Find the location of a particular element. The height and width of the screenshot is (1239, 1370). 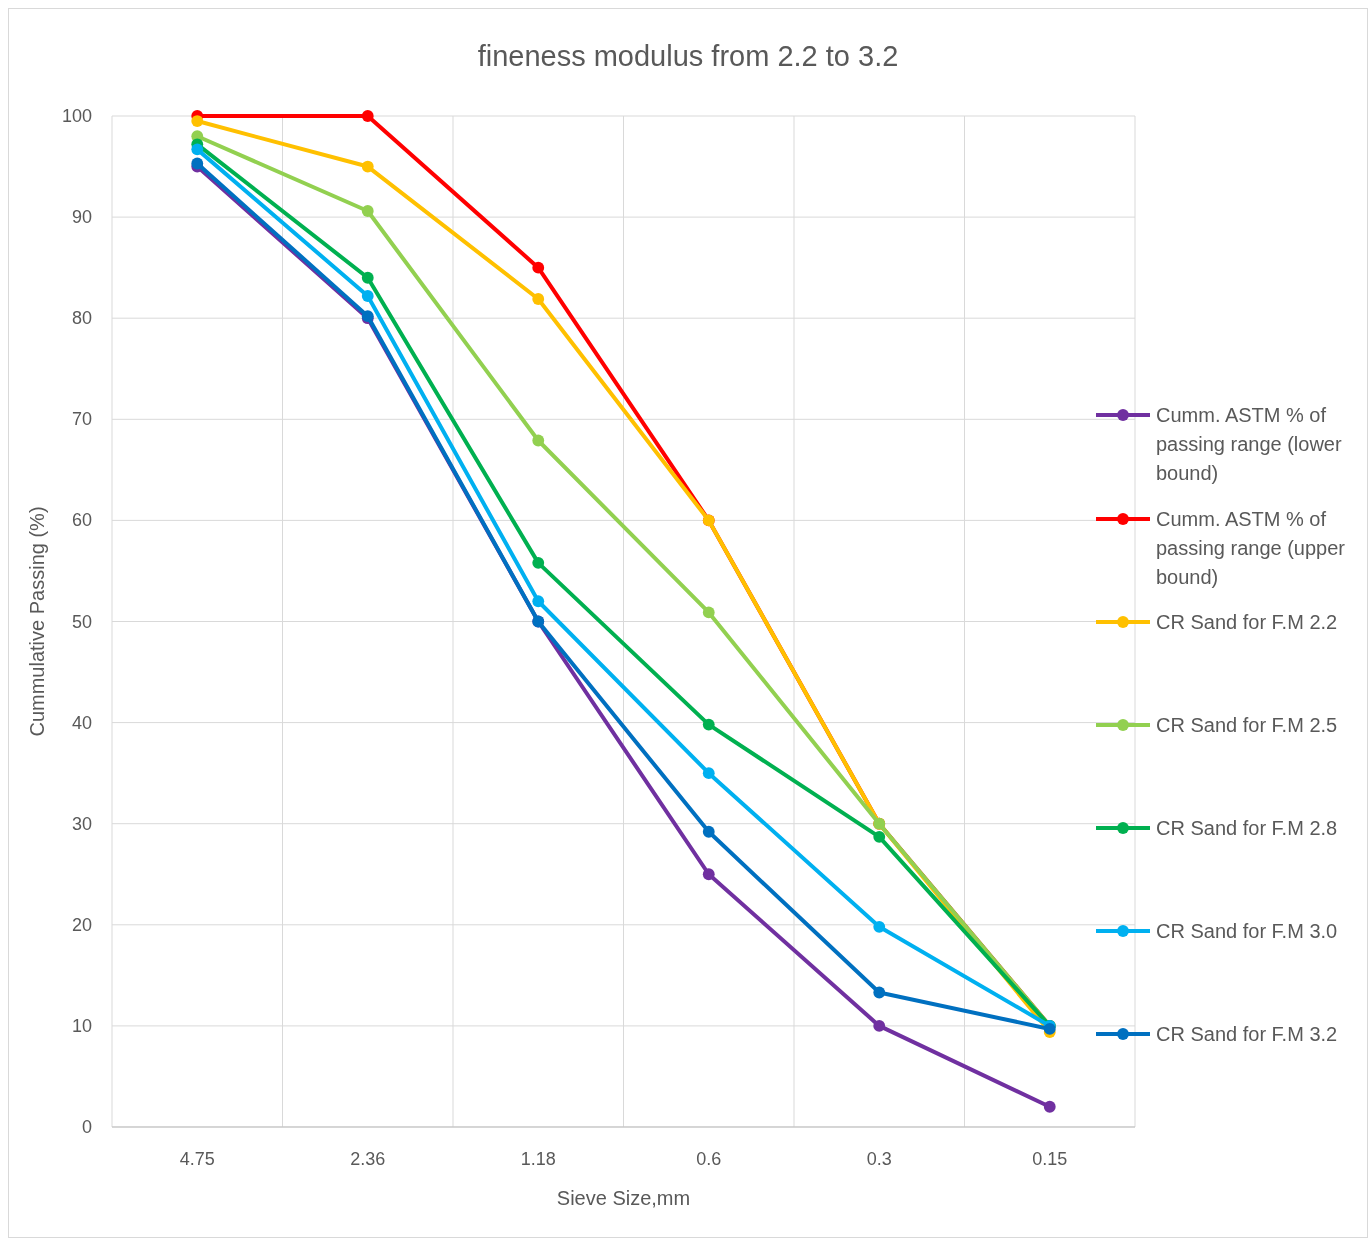

y-tick-label: 60 is located at coordinates (81, 520).